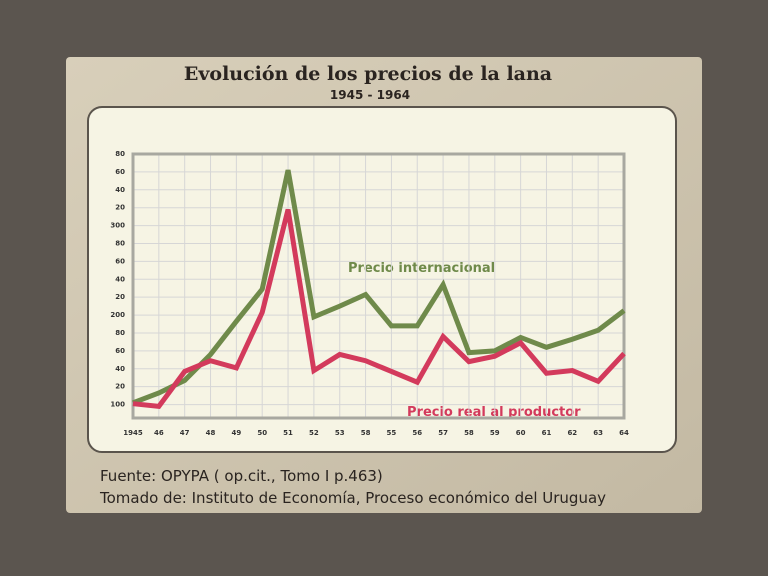  What do you see at coordinates (236, 433) in the screenshot?
I see `x-tick-label: 49` at bounding box center [236, 433].